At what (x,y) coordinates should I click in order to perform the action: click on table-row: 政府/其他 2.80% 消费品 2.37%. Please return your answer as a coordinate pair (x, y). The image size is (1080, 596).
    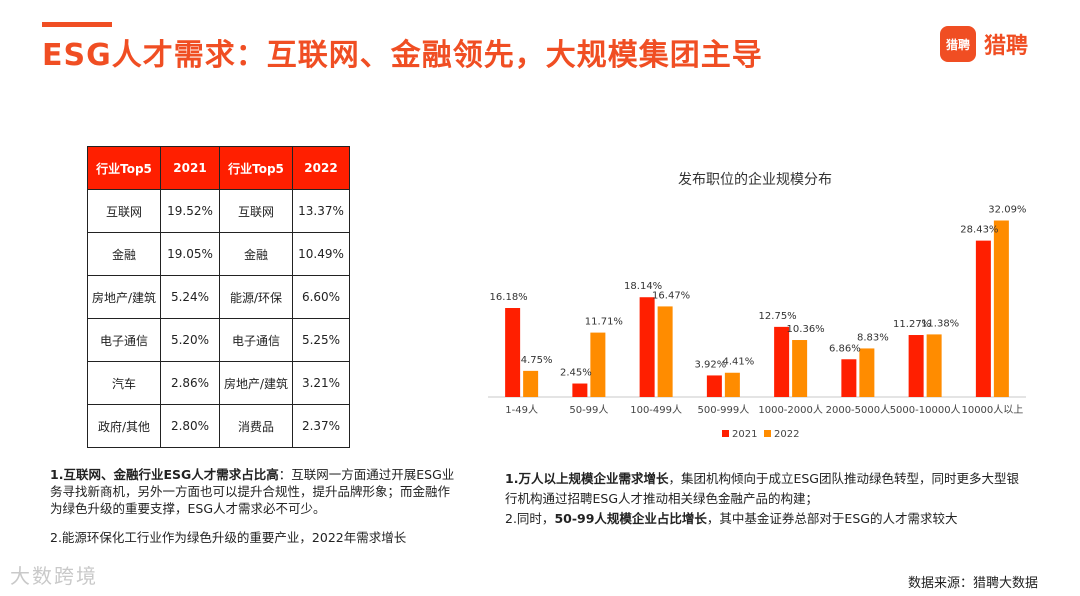
    Looking at the image, I should click on (218, 426).